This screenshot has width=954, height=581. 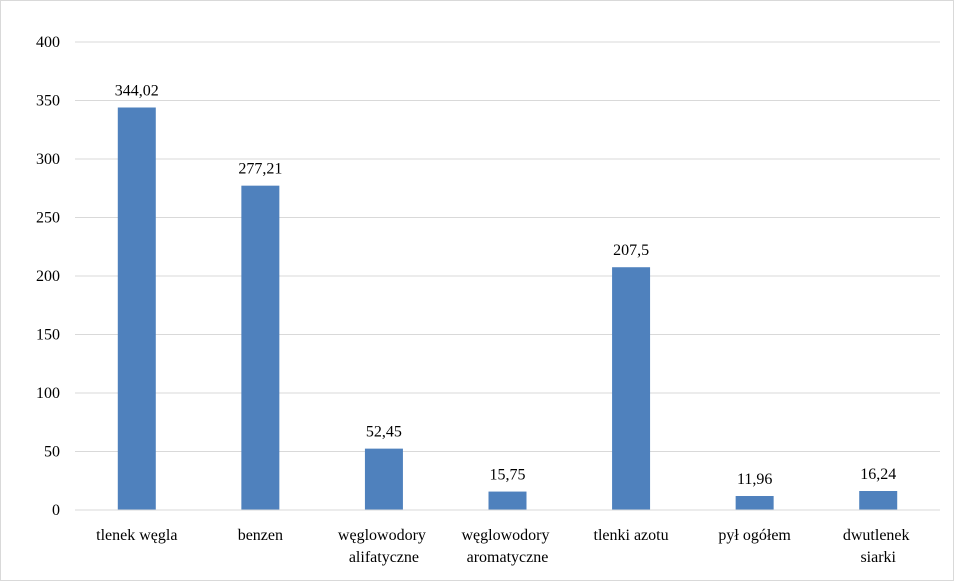 What do you see at coordinates (260, 169) in the screenshot?
I see `data-label: 277,21` at bounding box center [260, 169].